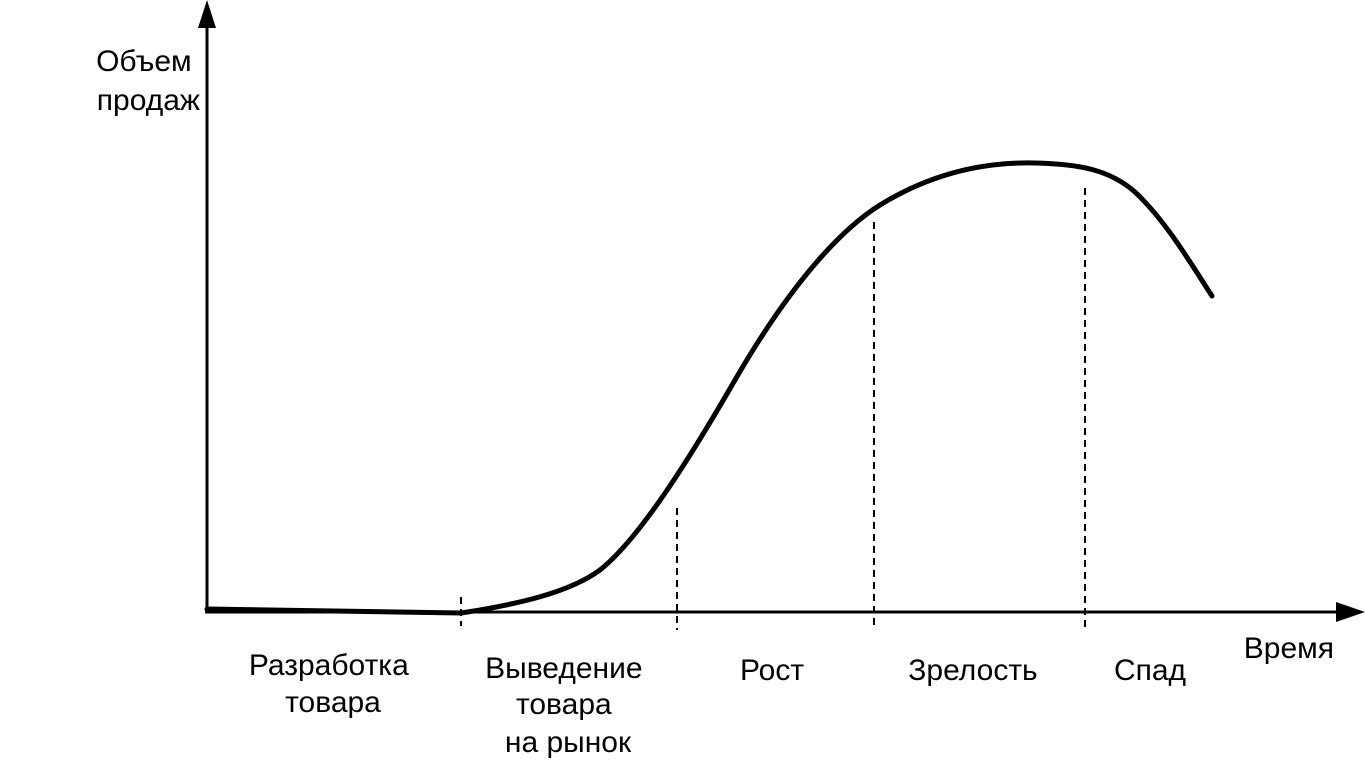 The width and height of the screenshot is (1365, 770). What do you see at coordinates (148, 100) in the screenshot?
I see `y-axis-label-line-2: продаж` at bounding box center [148, 100].